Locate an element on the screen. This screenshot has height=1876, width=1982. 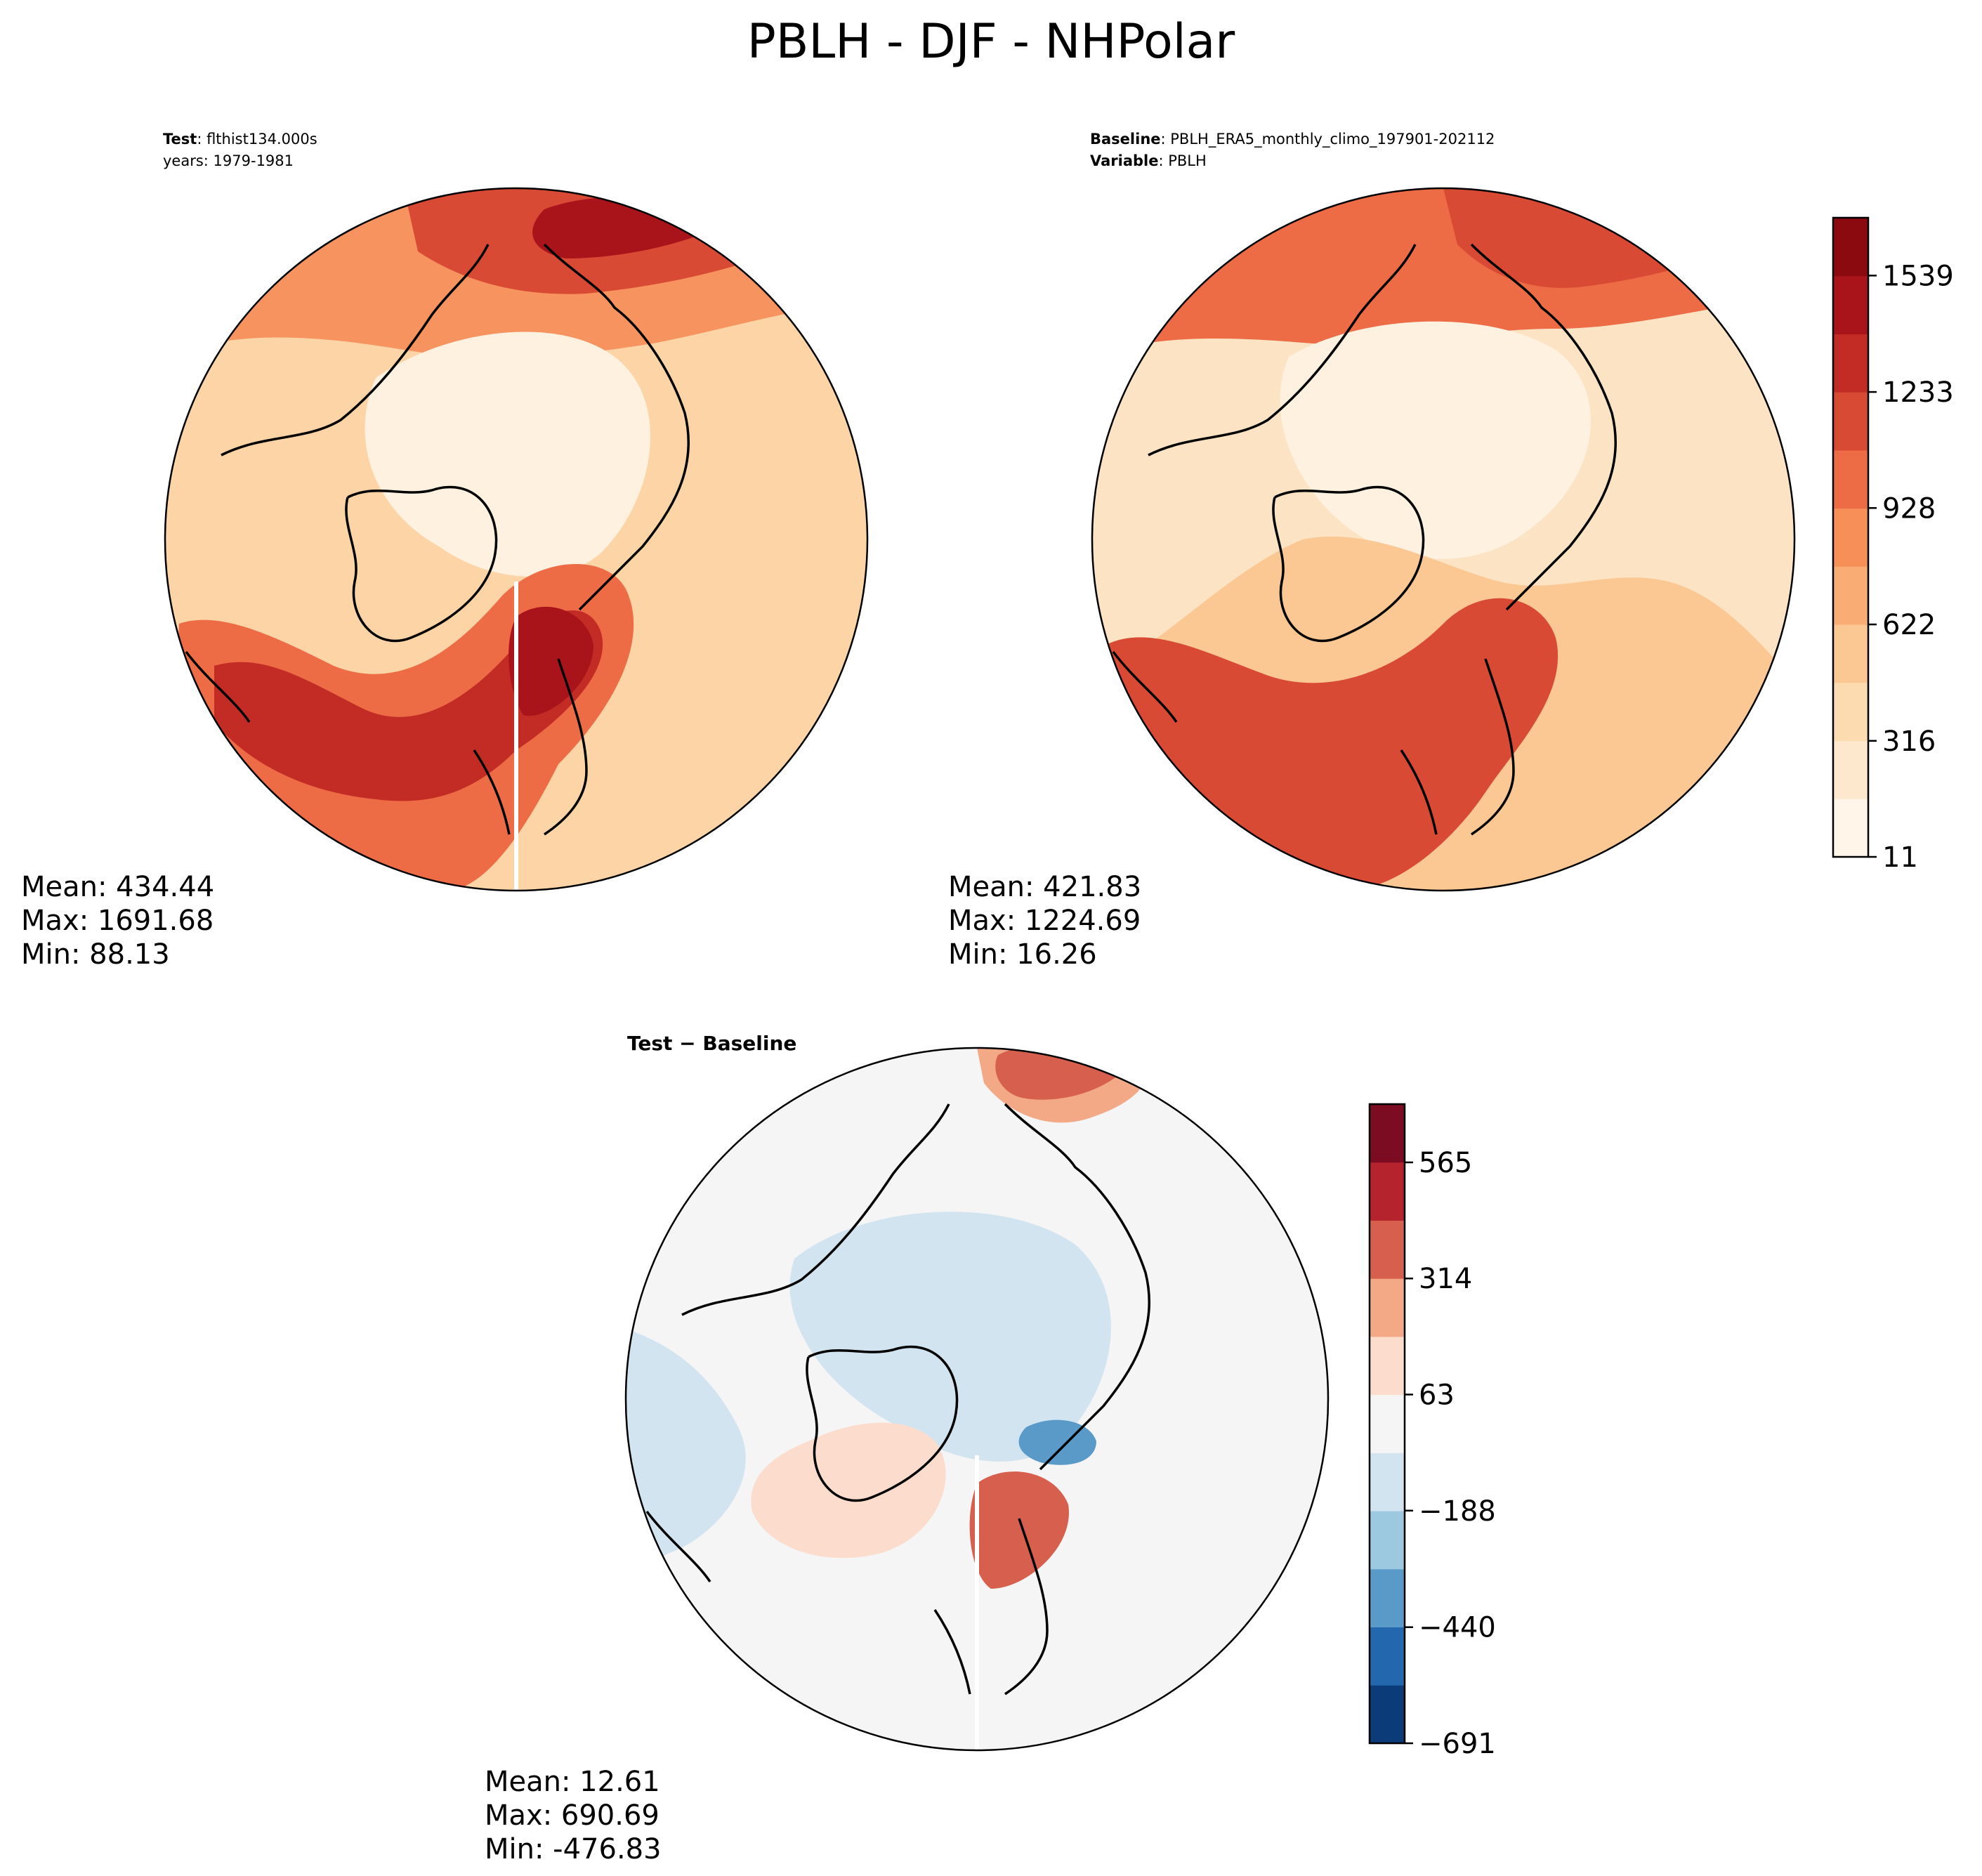
baseline-colorbar-tick-label: 11 is located at coordinates (1900, 858).